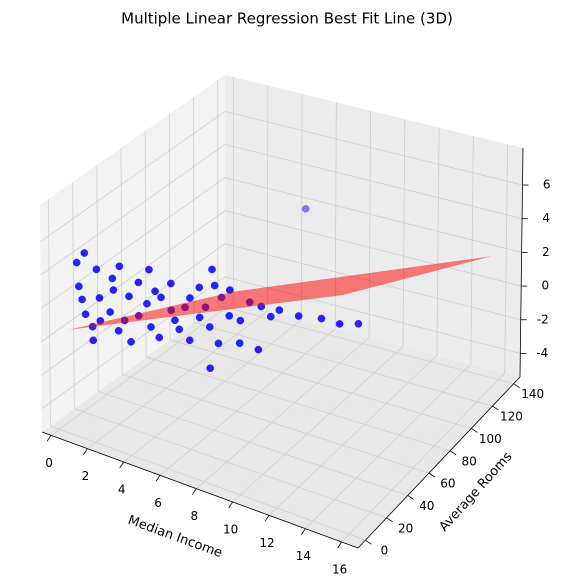 This screenshot has height=584, width=563. What do you see at coordinates (86, 476) in the screenshot?
I see `x-tick-label: 2` at bounding box center [86, 476].